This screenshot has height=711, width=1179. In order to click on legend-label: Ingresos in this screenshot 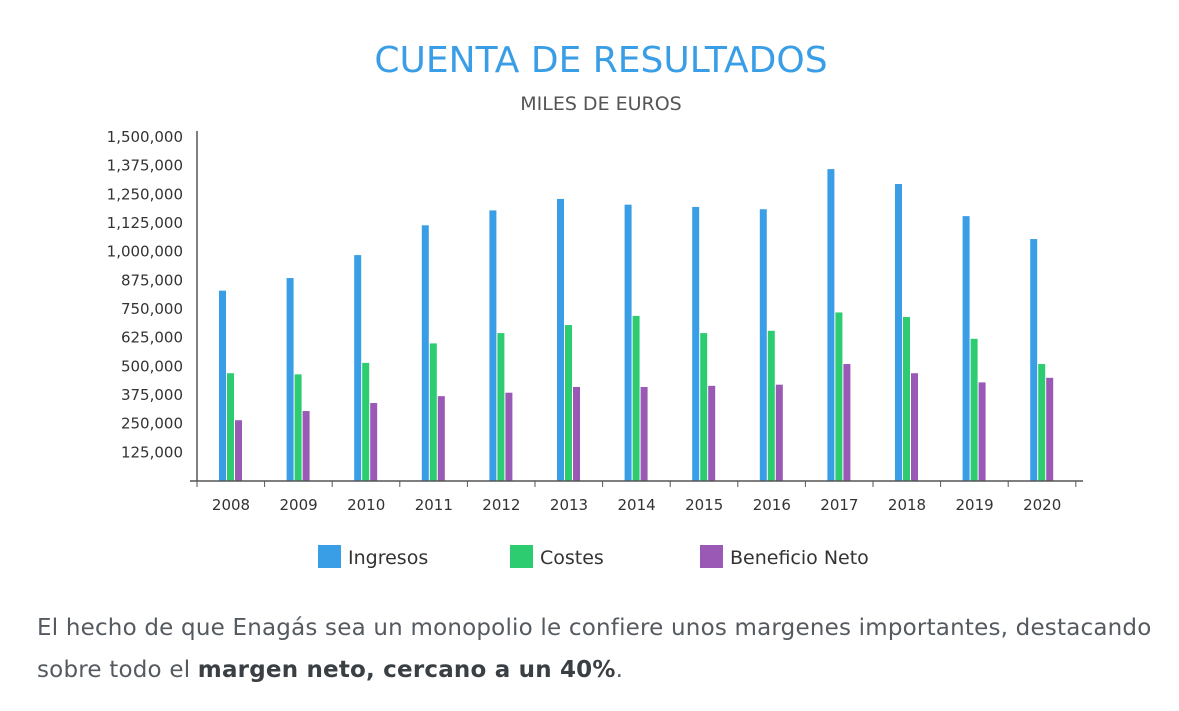, I will do `click(388, 558)`.